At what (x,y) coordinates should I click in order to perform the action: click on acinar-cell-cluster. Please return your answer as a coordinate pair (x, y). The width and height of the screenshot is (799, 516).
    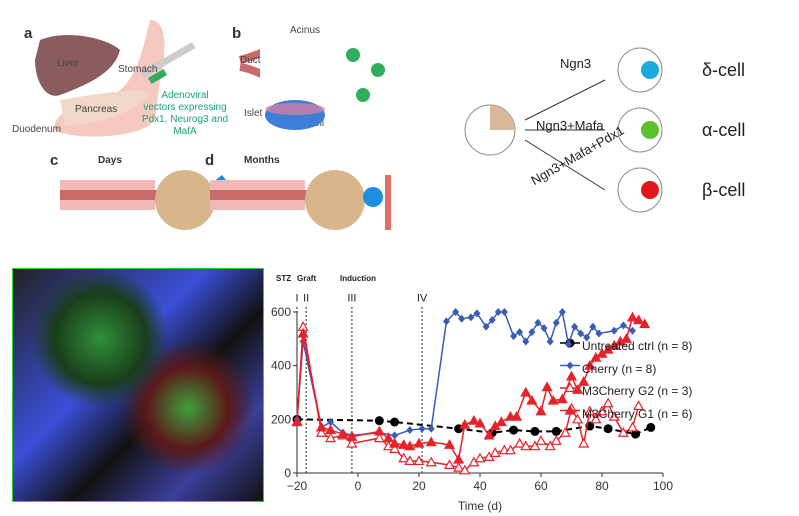
    Looking at the image, I should click on (490, 130).